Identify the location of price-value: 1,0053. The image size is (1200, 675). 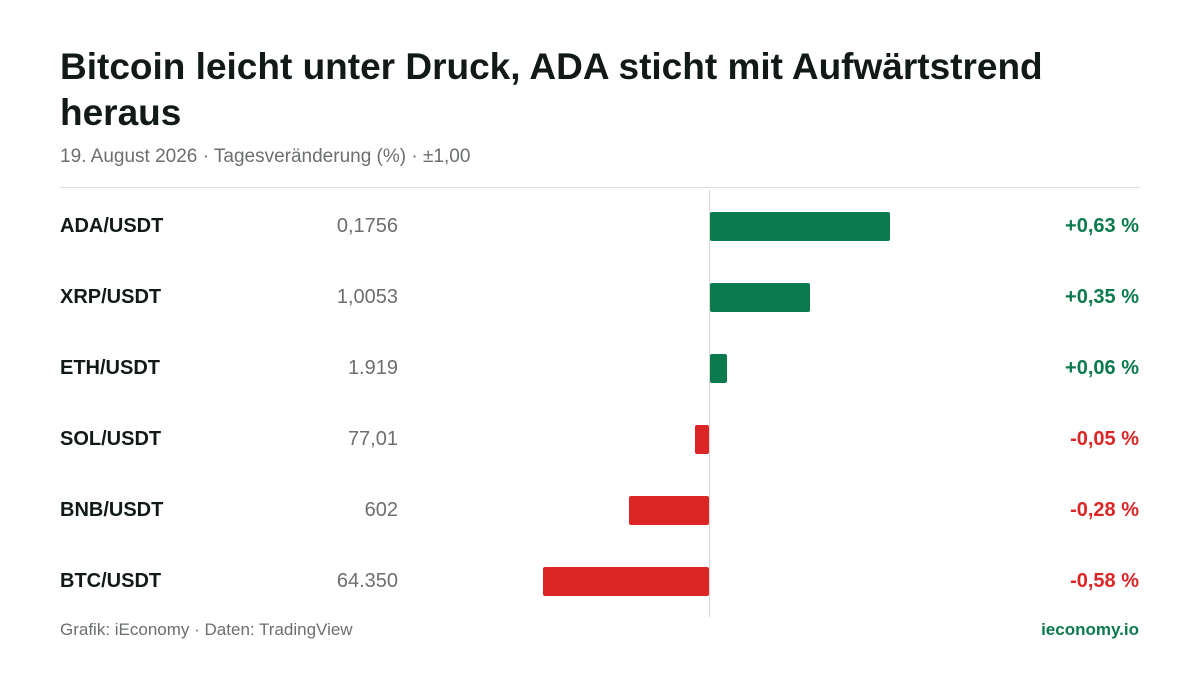
(367, 297).